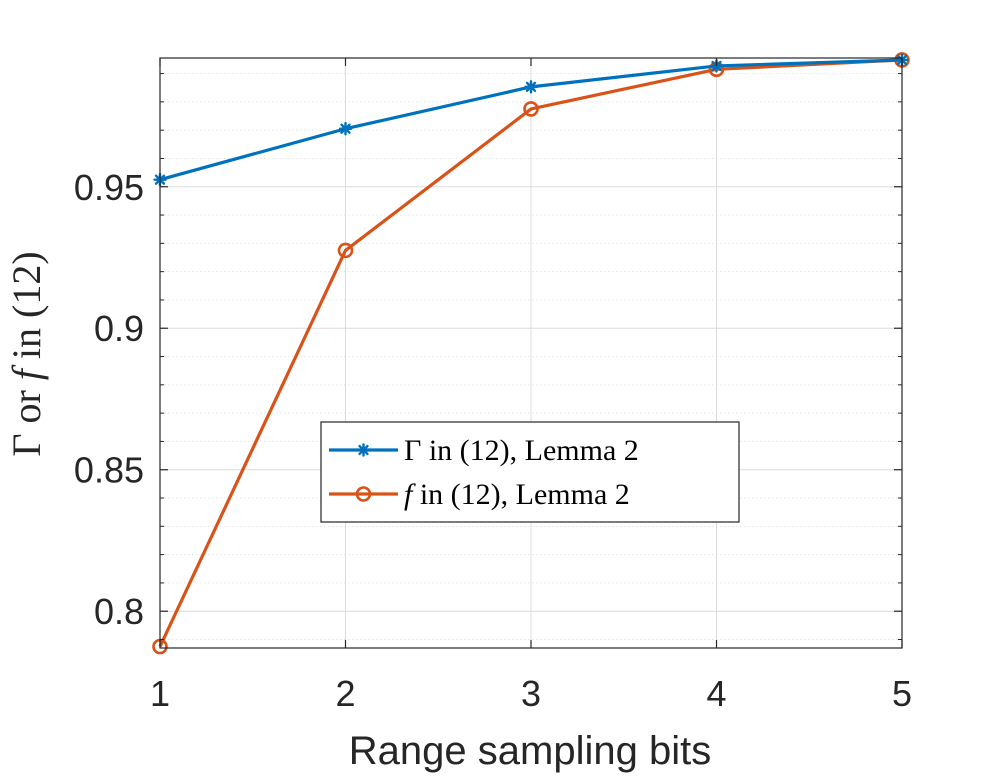 This screenshot has height=778, width=996. Describe the element at coordinates (26, 310) in the screenshot. I see `y-axis-label-suffix: in (12)` at that location.